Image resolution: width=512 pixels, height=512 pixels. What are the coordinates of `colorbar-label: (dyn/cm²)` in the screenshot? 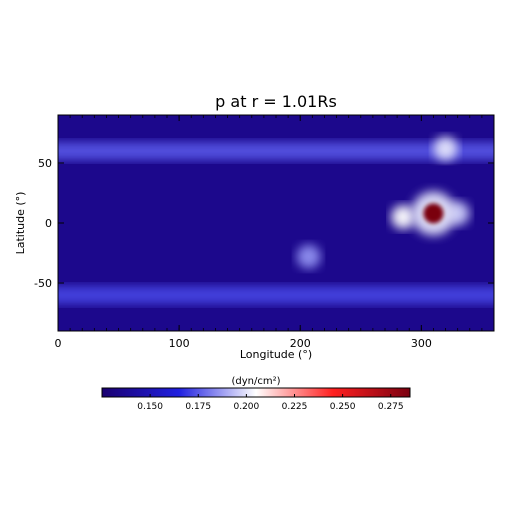 It's located at (255, 381).